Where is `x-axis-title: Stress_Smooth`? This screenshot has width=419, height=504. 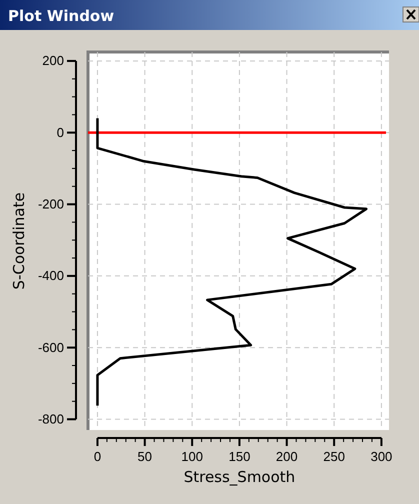
x-axis-title: Stress_Smooth is located at coordinates (240, 477).